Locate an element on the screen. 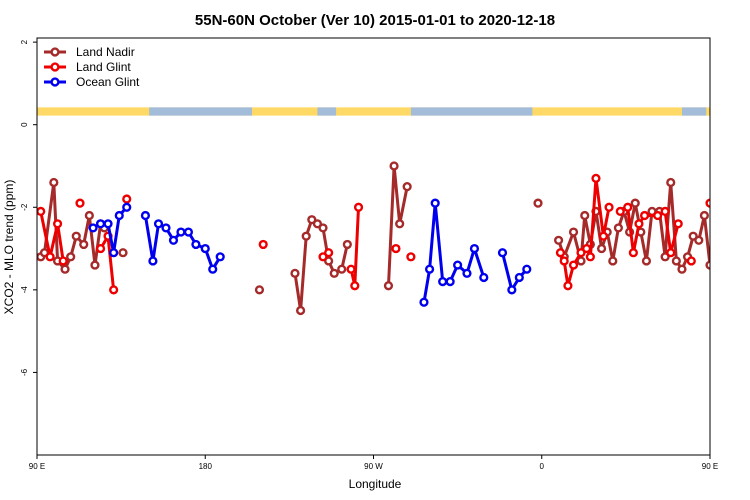  y-tick-label: -4 is located at coordinates (24, 290).